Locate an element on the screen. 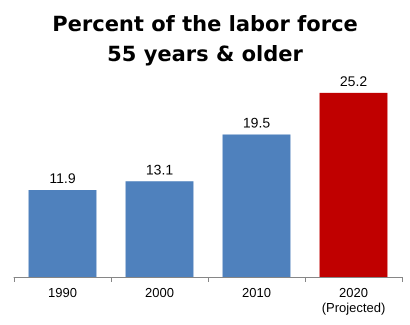 Image resolution: width=410 pixels, height=325 pixels. x-tick-label: 2010 is located at coordinates (256, 292).